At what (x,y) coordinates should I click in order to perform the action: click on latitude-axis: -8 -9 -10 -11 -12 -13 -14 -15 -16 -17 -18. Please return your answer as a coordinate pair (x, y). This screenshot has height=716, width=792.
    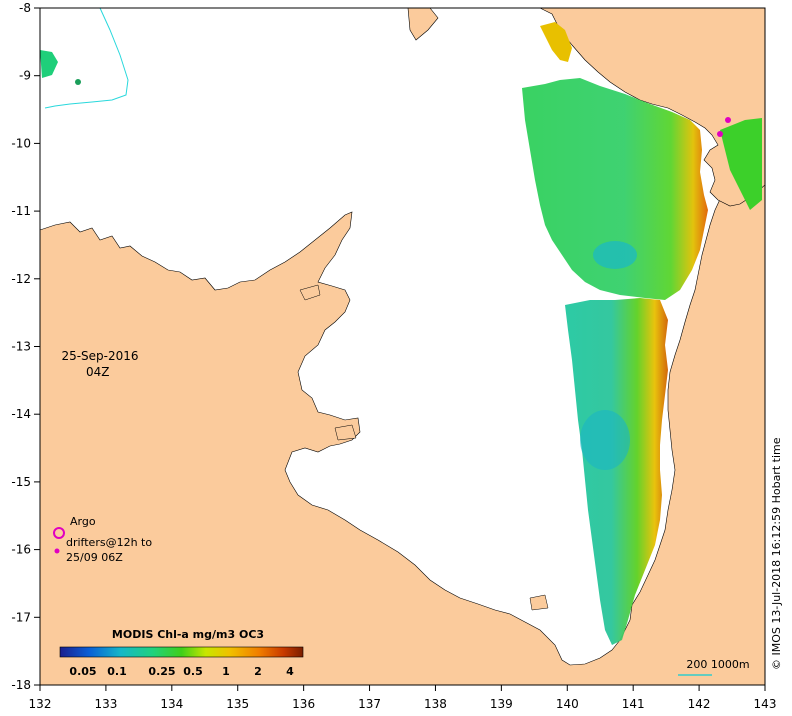
    Looking at the image, I should click on (25, 346).